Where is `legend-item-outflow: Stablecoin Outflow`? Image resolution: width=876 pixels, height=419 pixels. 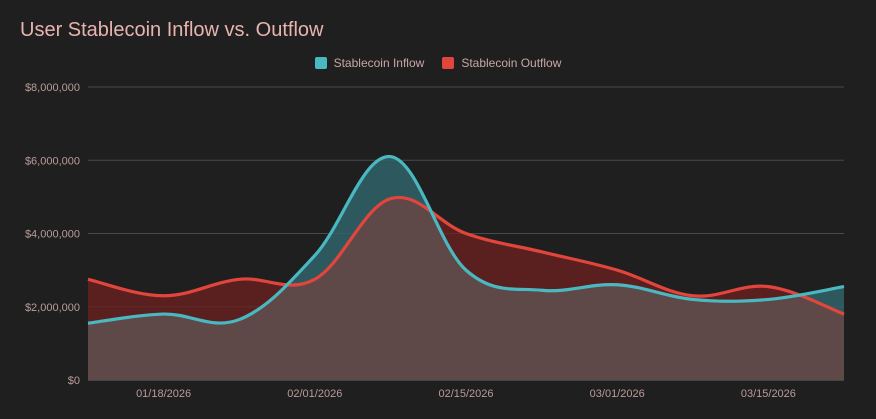 legend-item-outflow: Stablecoin Outflow is located at coordinates (501, 63).